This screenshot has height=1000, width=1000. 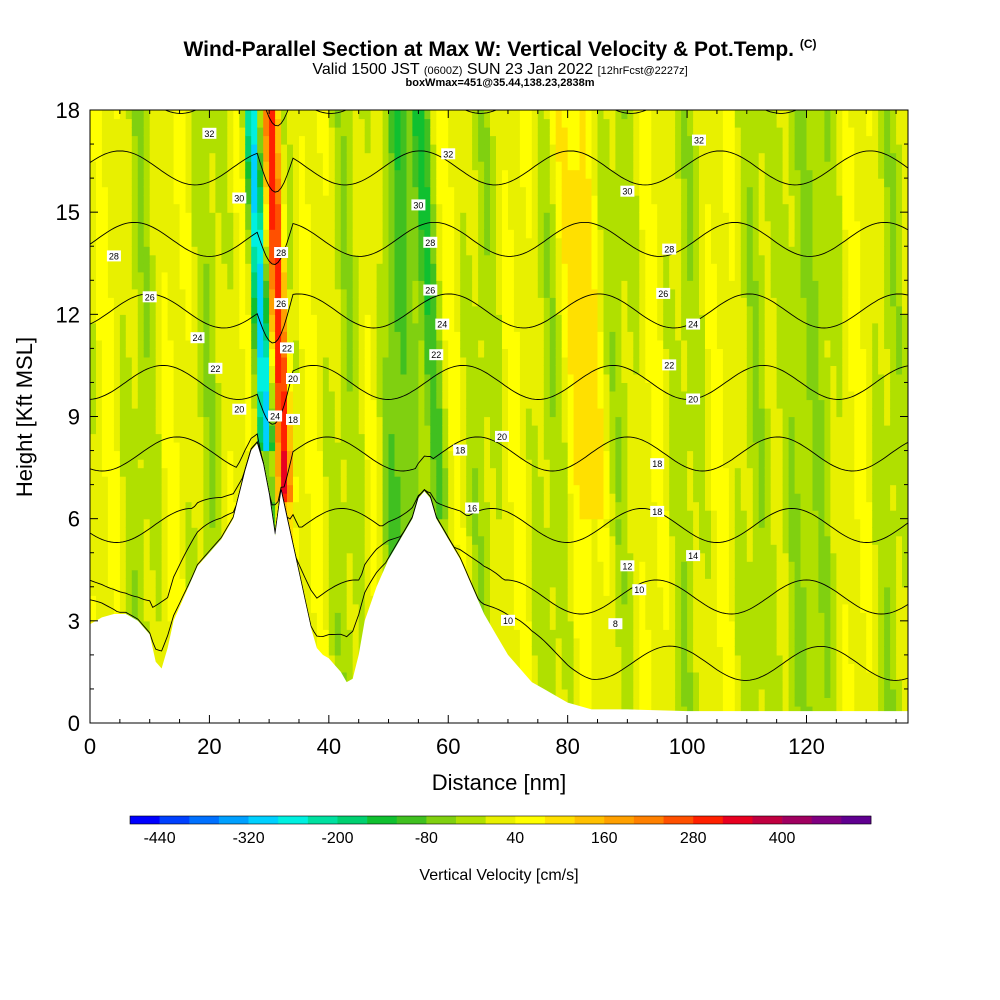 I want to click on contour-label-text: 32, so click(x=448, y=154).